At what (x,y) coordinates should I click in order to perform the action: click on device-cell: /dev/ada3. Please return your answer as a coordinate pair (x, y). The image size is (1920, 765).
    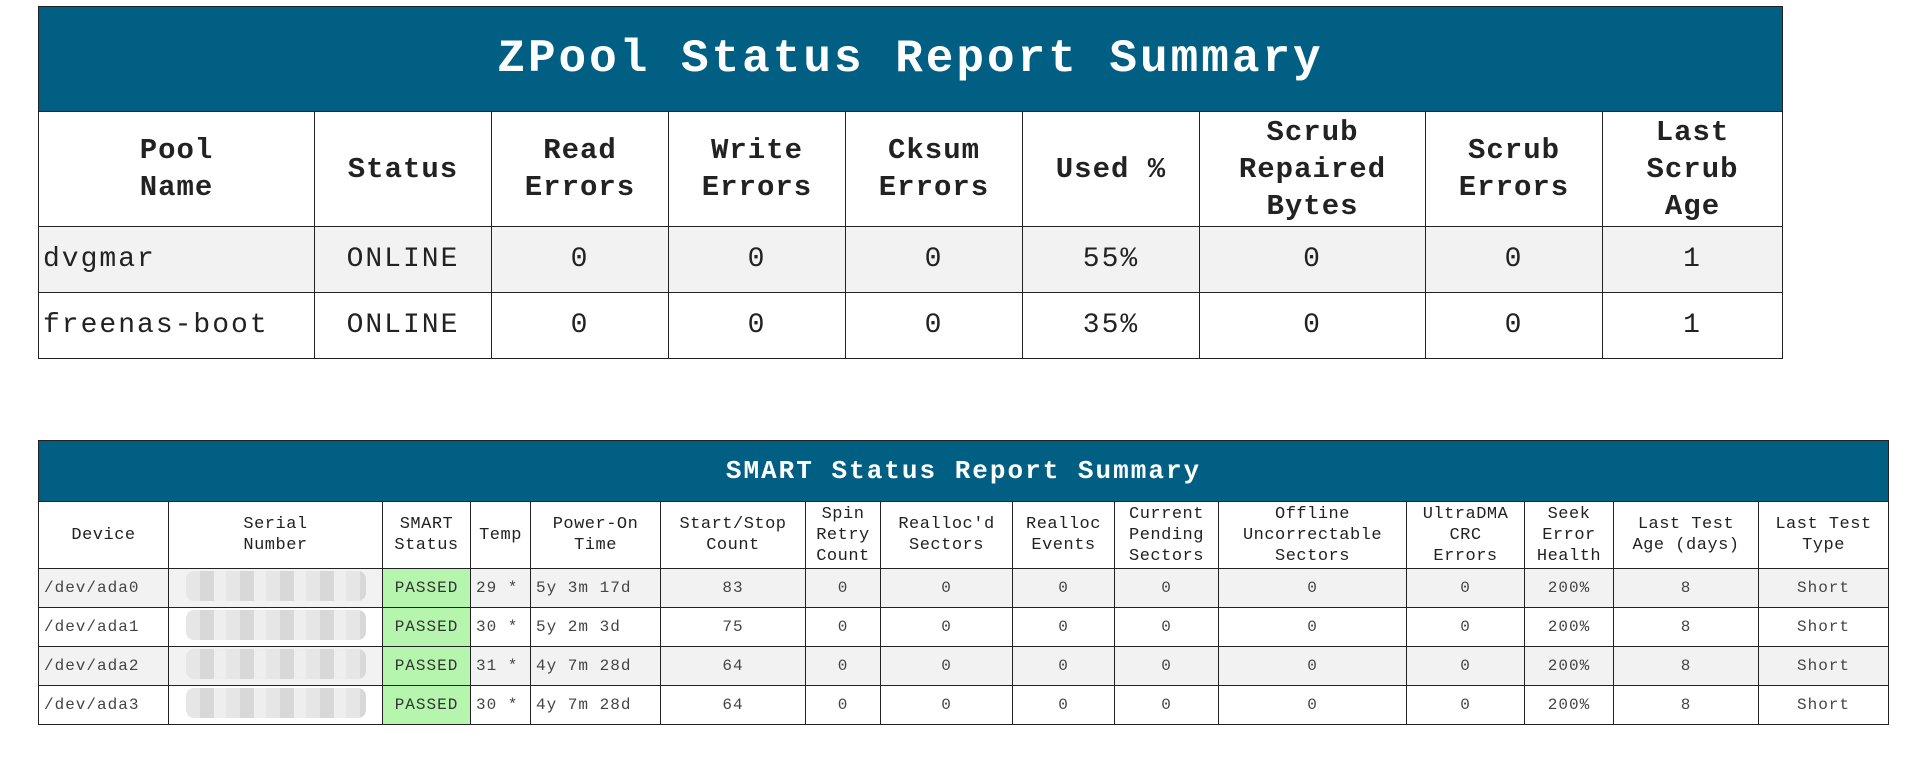
    Looking at the image, I should click on (103, 705).